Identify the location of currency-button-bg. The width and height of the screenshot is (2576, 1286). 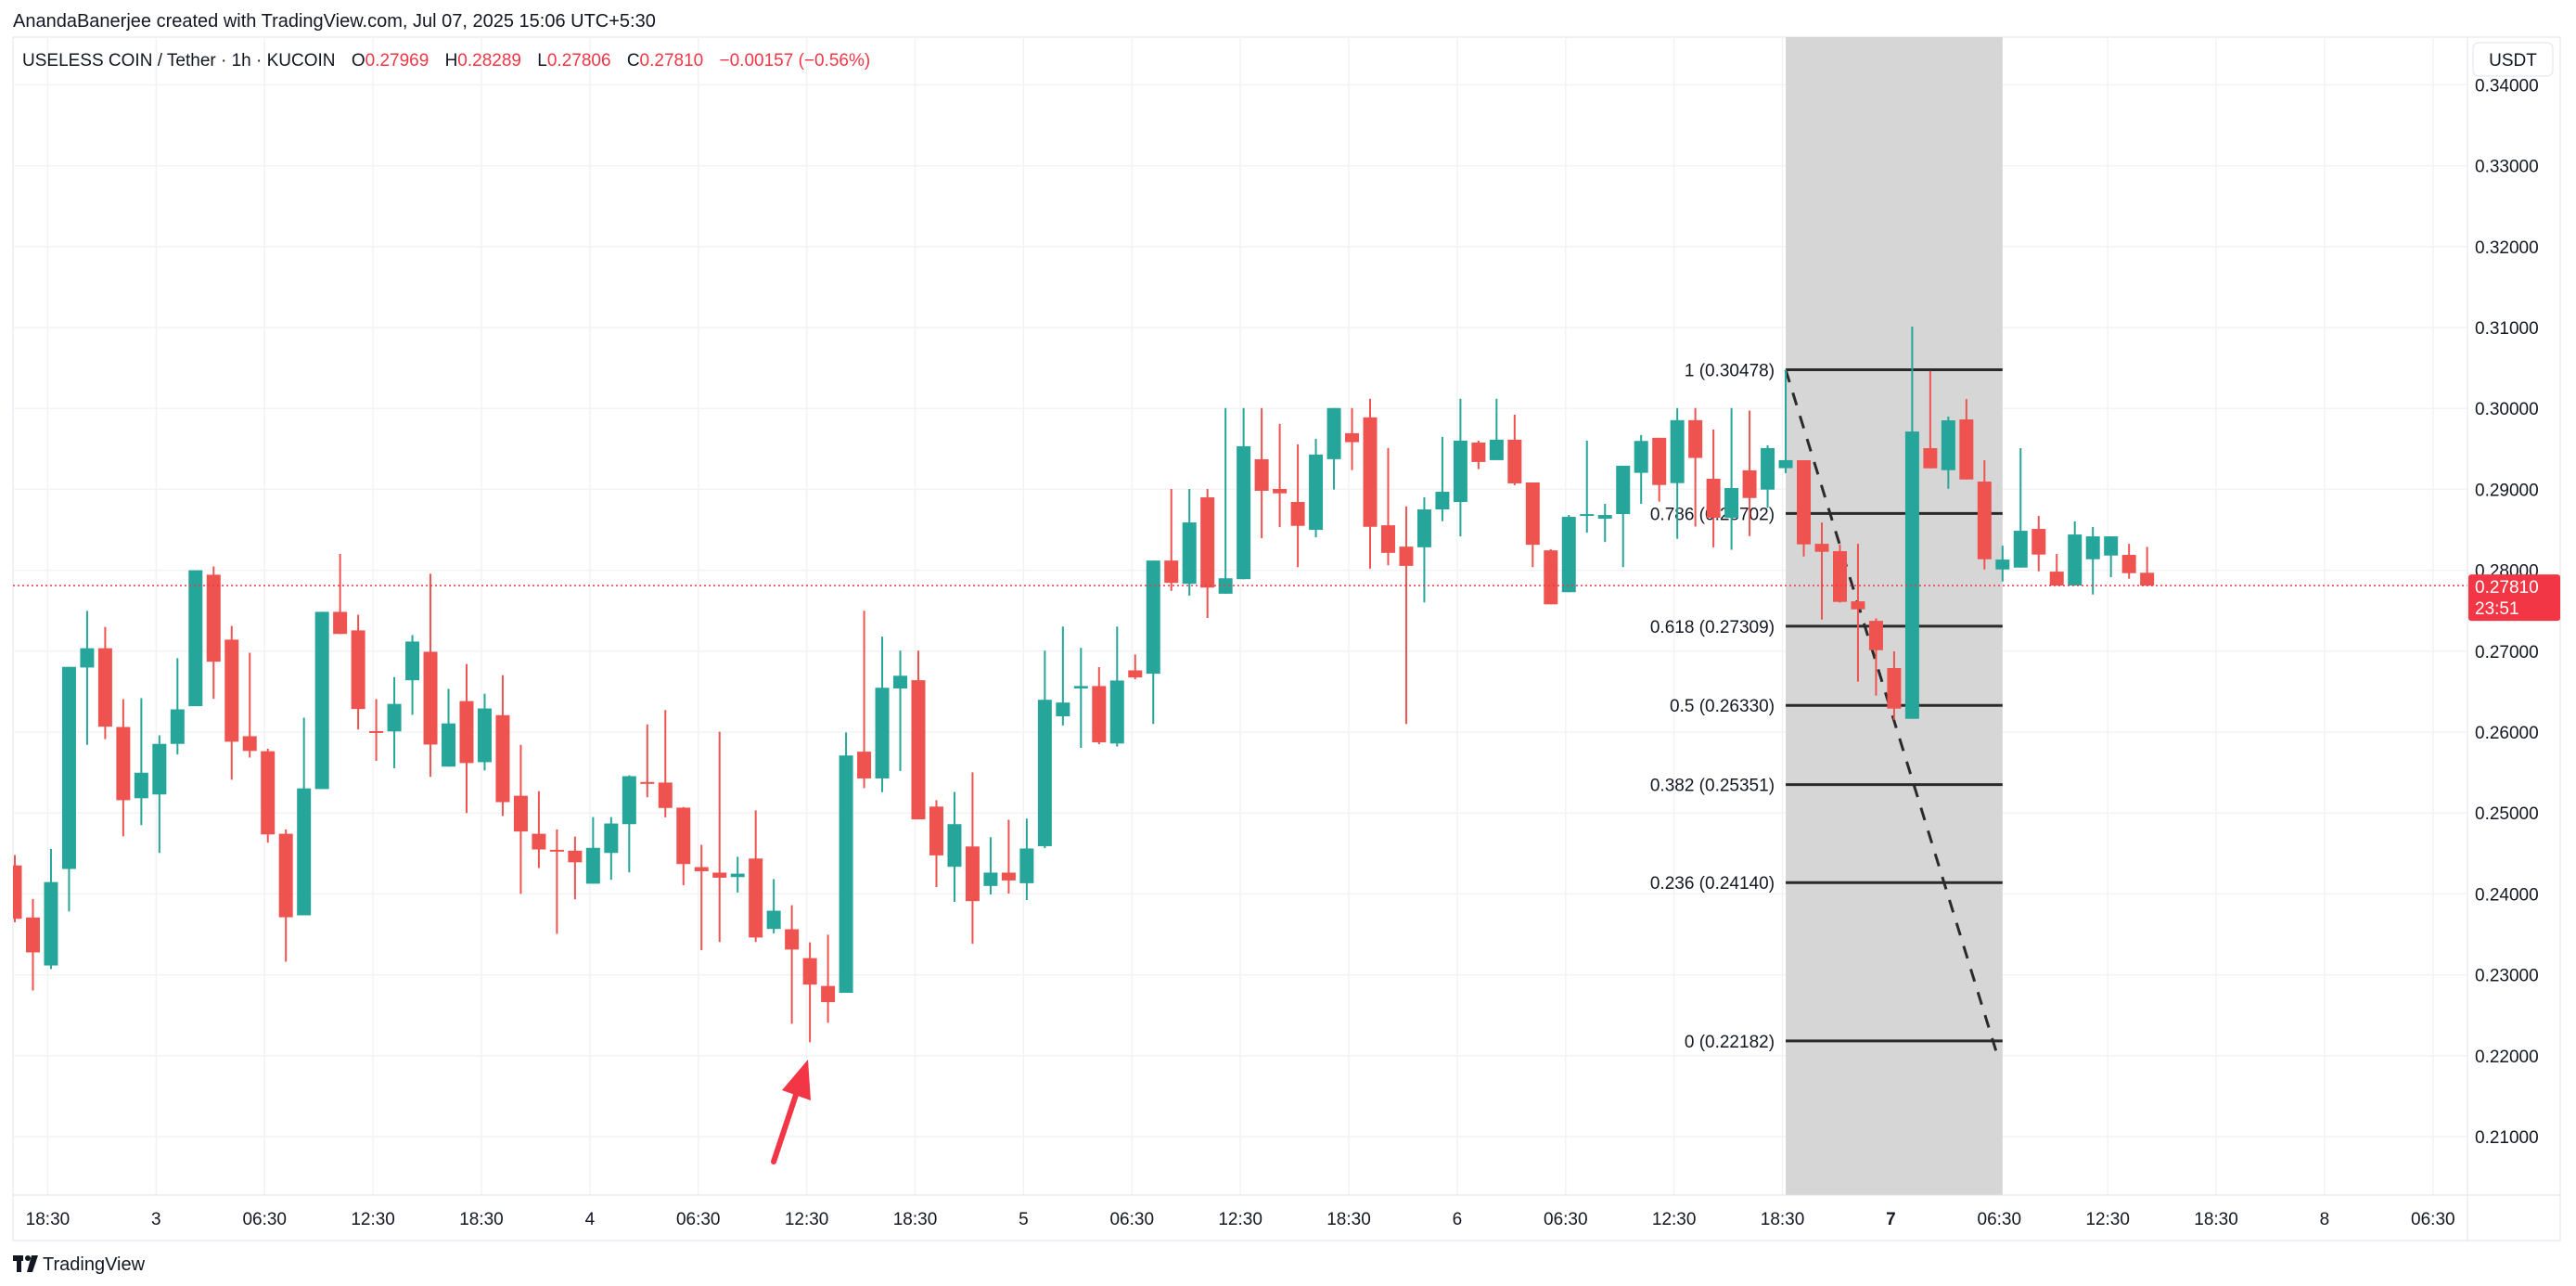
(2513, 59).